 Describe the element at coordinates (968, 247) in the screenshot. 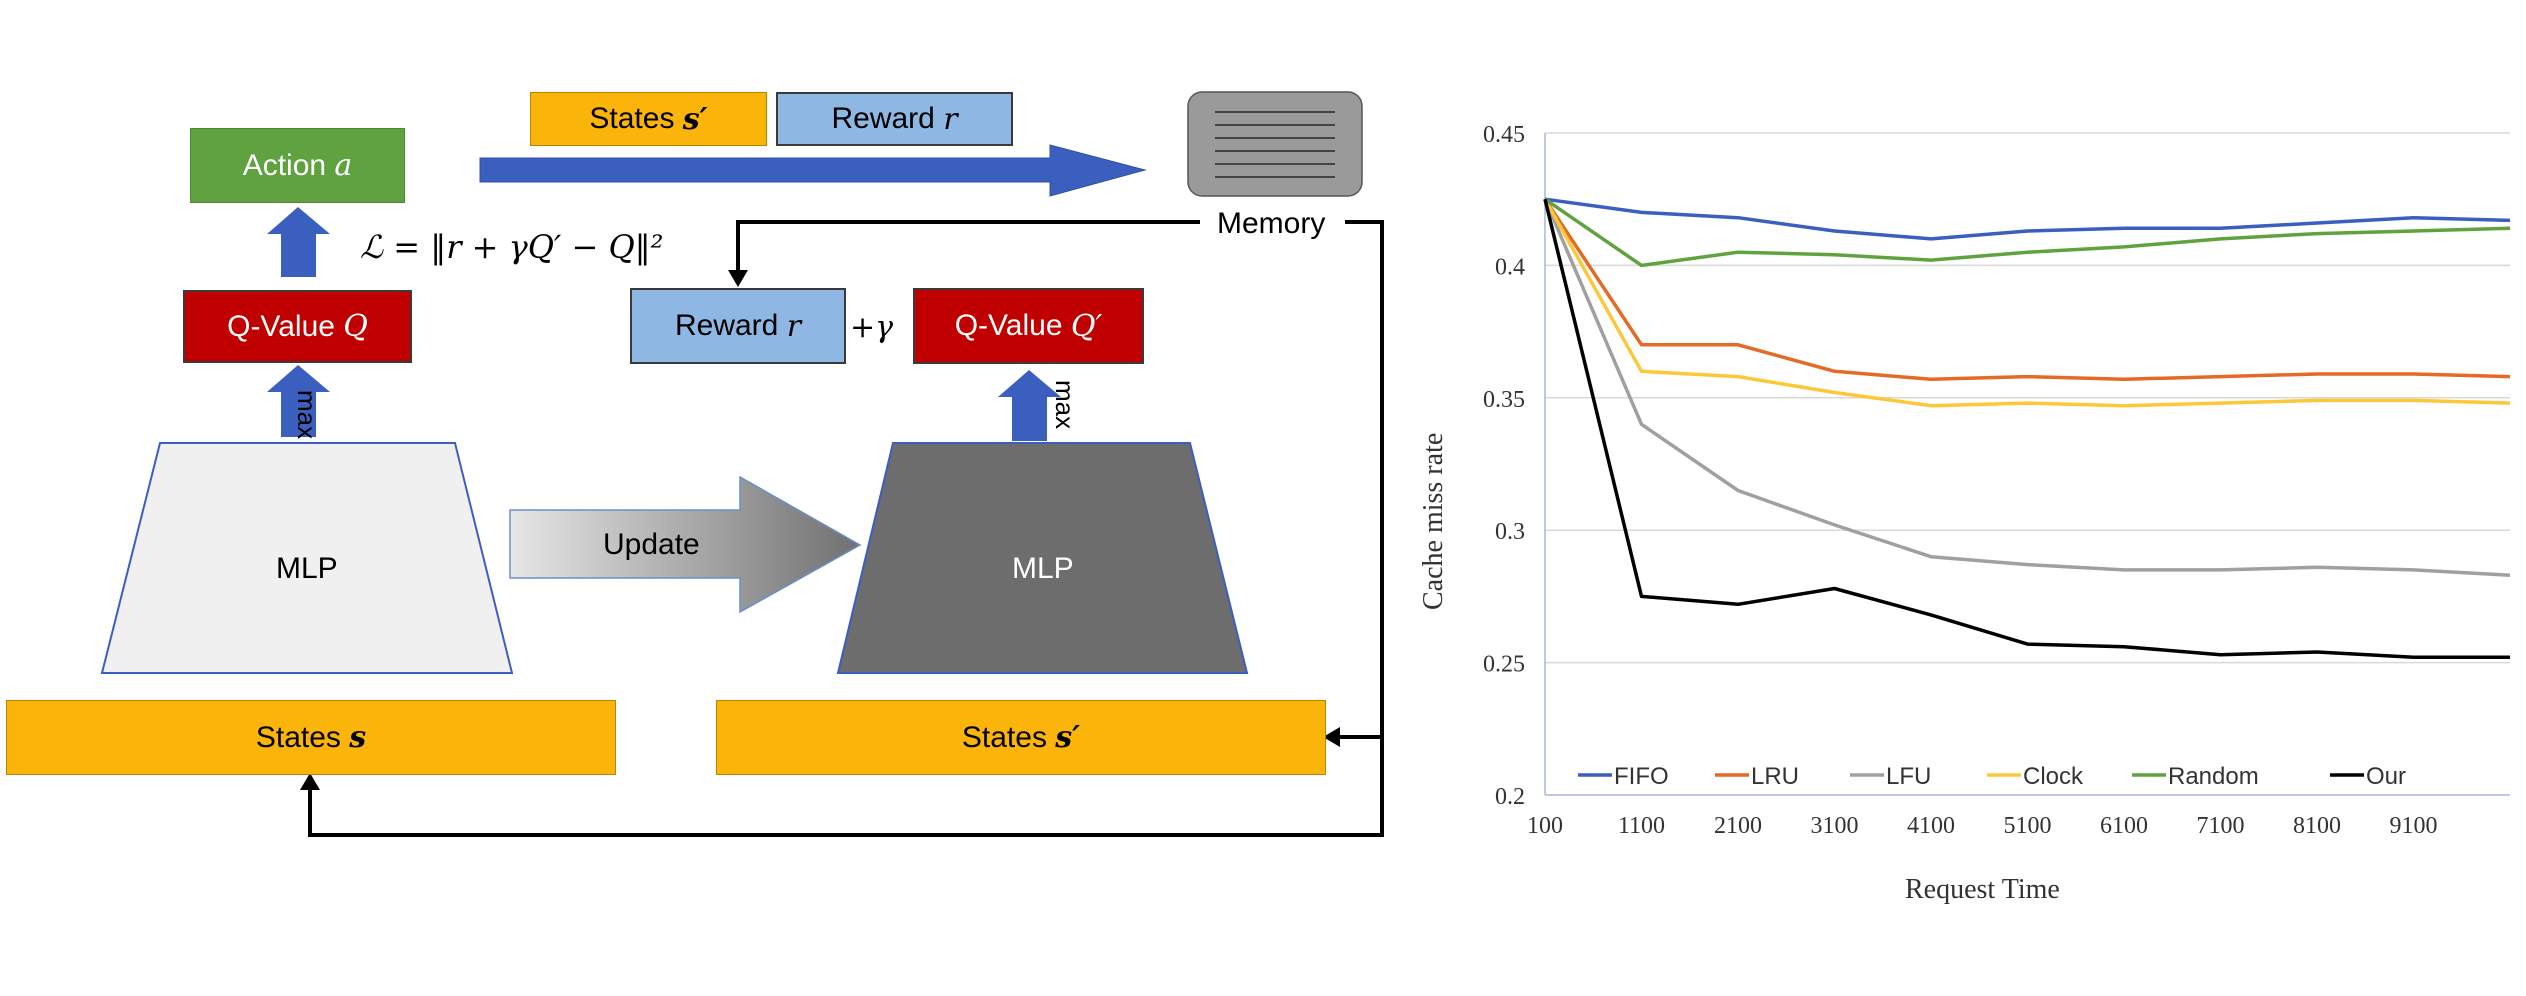

I see `memory-to-reward-line` at that location.